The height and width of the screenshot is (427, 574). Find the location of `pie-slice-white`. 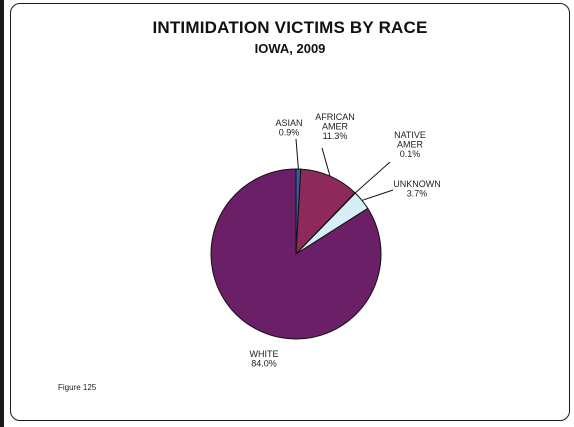

pie-slice-white is located at coordinates (296, 254).